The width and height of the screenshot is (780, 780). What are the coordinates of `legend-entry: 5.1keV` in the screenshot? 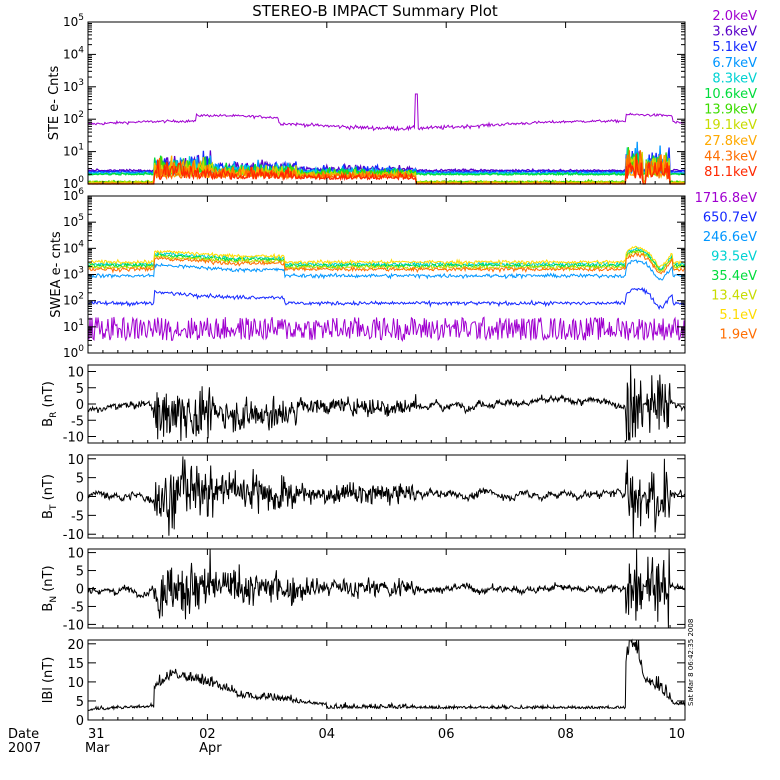 It's located at (734, 47).